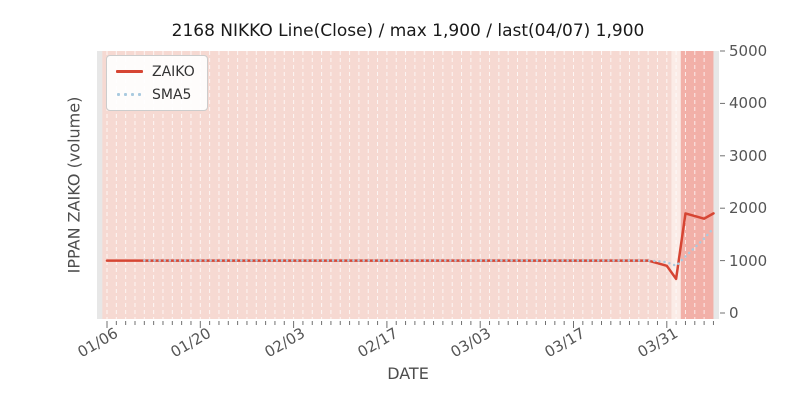  Describe the element at coordinates (172, 94) in the screenshot. I see `legend-label-sma5: SMA5` at that location.